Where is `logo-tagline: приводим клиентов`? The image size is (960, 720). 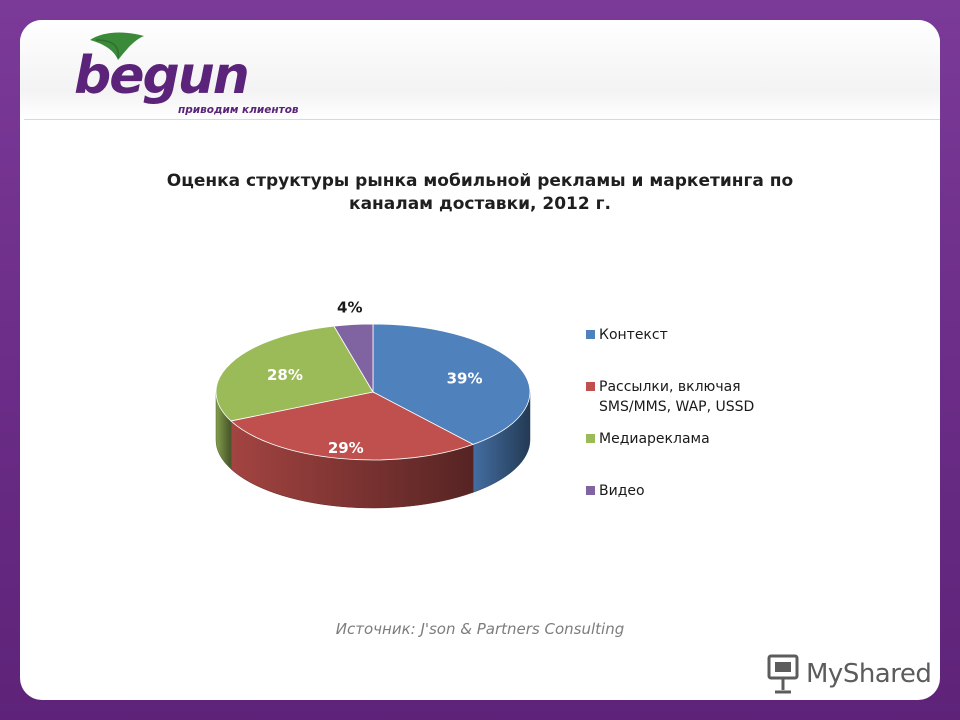
logo-tagline: приводим клиентов is located at coordinates (238, 110).